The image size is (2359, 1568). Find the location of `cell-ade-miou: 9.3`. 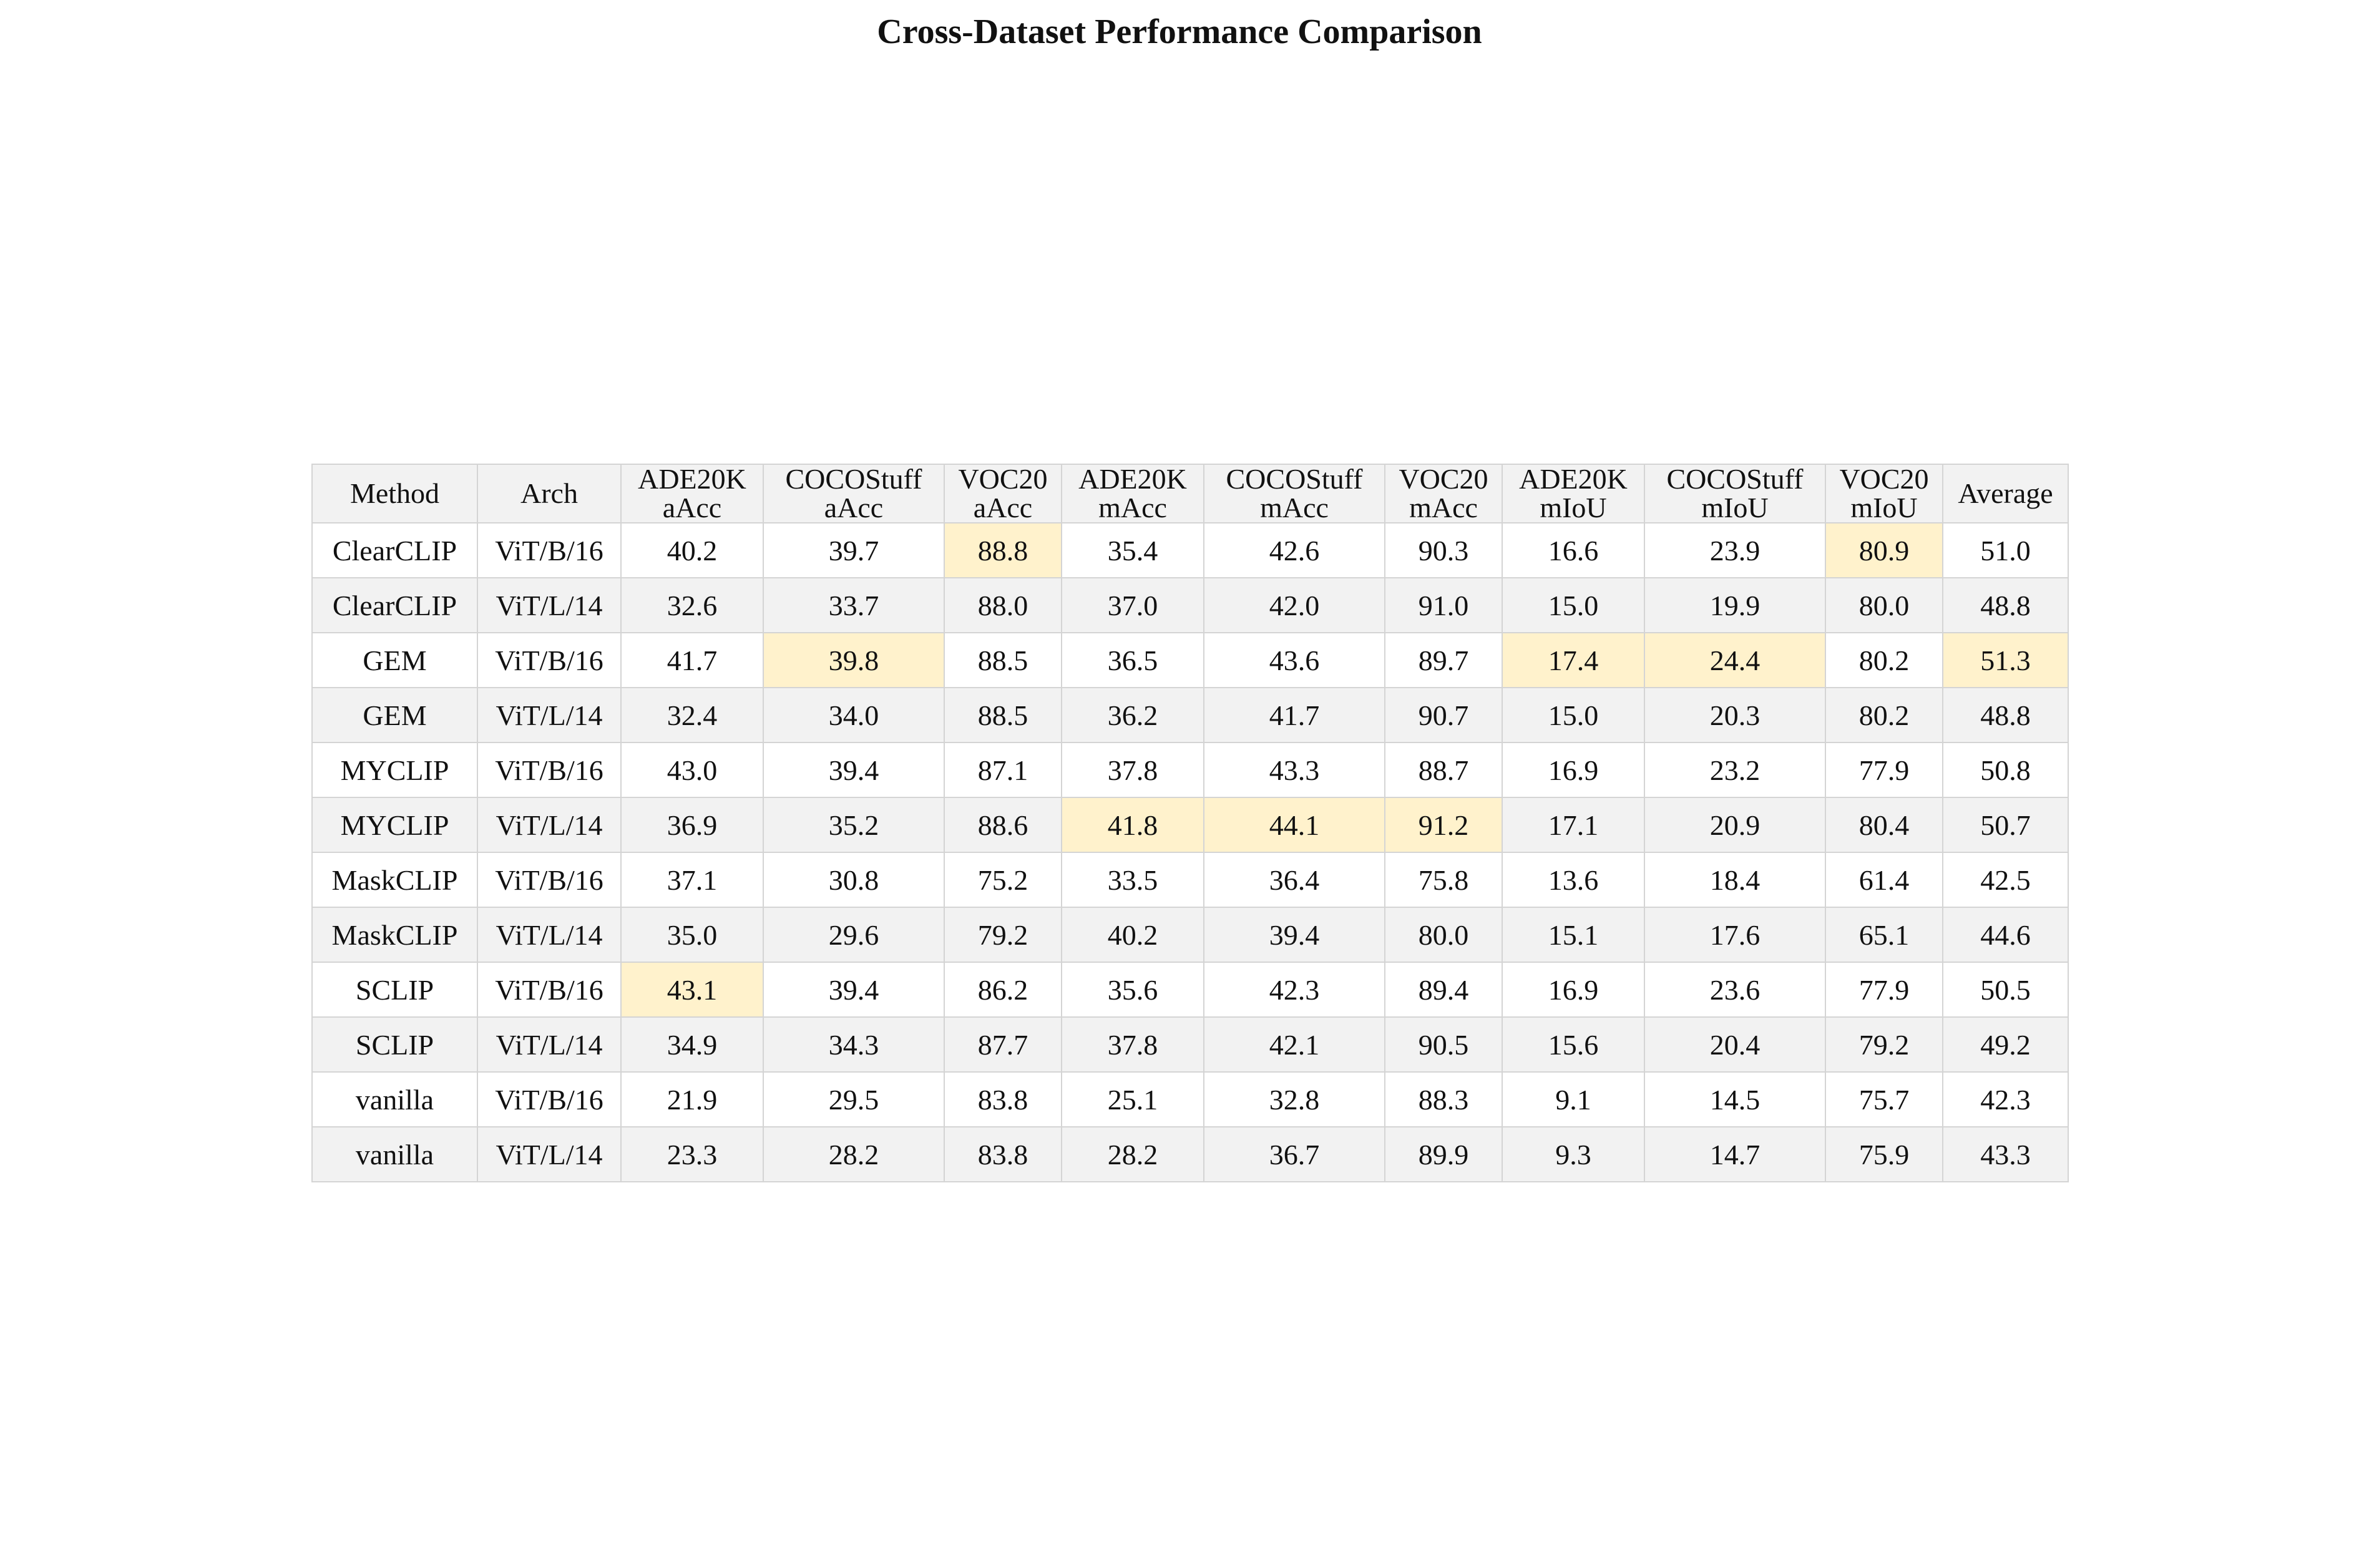

cell-ade-miou: 9.3 is located at coordinates (1574, 1154).